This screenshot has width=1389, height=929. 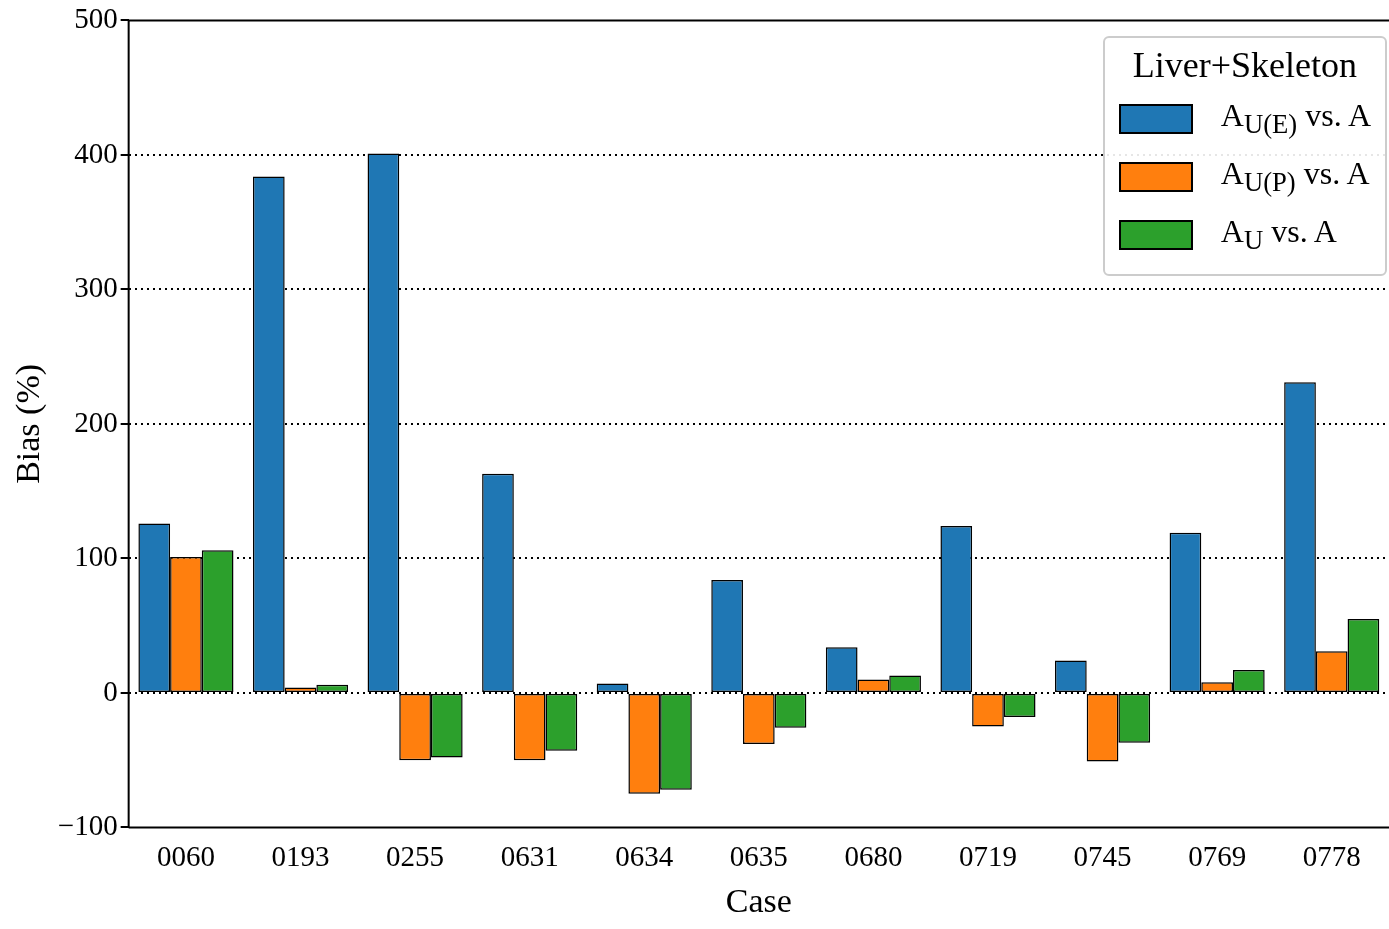 What do you see at coordinates (1102, 856) in the screenshot?
I see `x-tick-label: 0745` at bounding box center [1102, 856].